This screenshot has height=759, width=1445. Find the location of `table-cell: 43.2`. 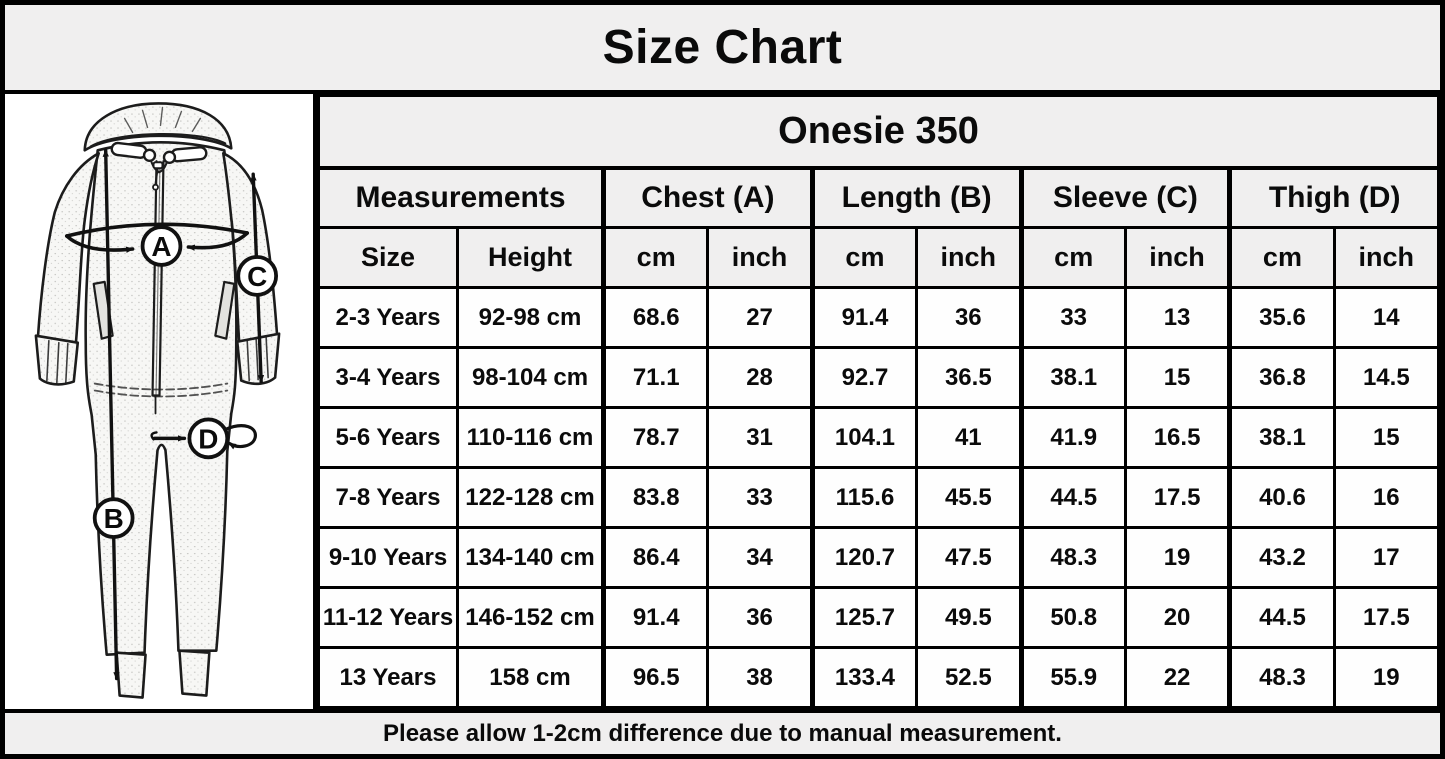

table-cell: 43.2 is located at coordinates (1281, 557).